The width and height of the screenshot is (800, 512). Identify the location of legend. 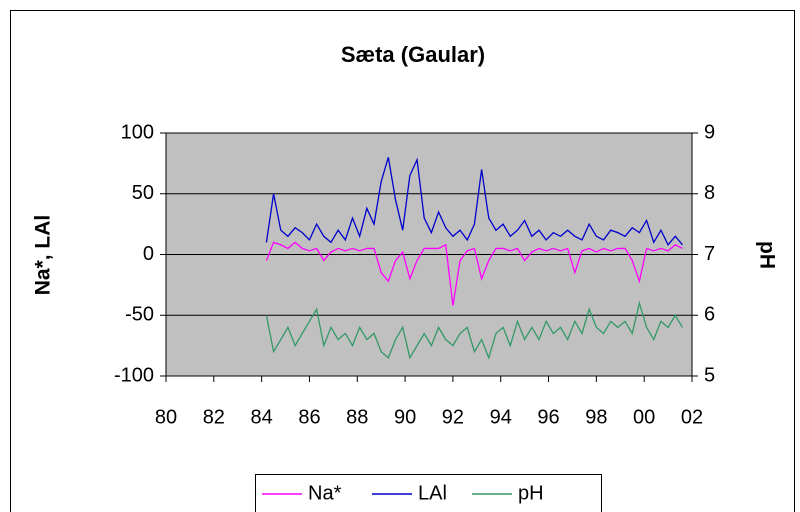
(428, 493).